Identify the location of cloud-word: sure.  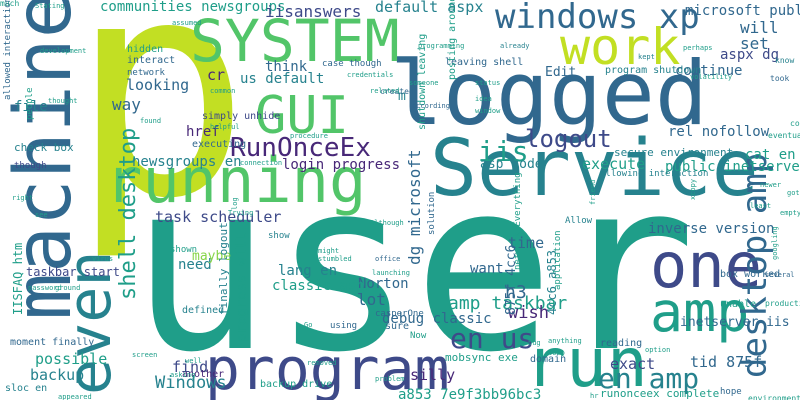
(397, 326).